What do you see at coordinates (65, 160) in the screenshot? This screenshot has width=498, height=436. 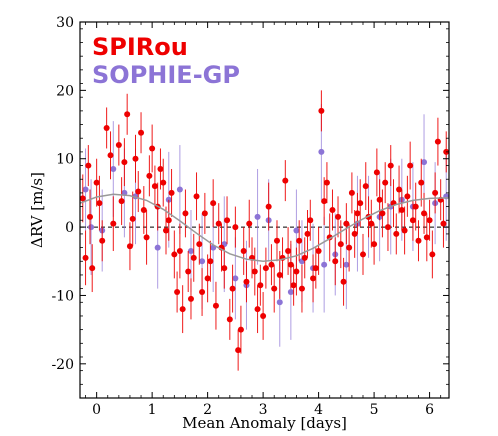 I see `y-tick-label: 10` at bounding box center [65, 160].